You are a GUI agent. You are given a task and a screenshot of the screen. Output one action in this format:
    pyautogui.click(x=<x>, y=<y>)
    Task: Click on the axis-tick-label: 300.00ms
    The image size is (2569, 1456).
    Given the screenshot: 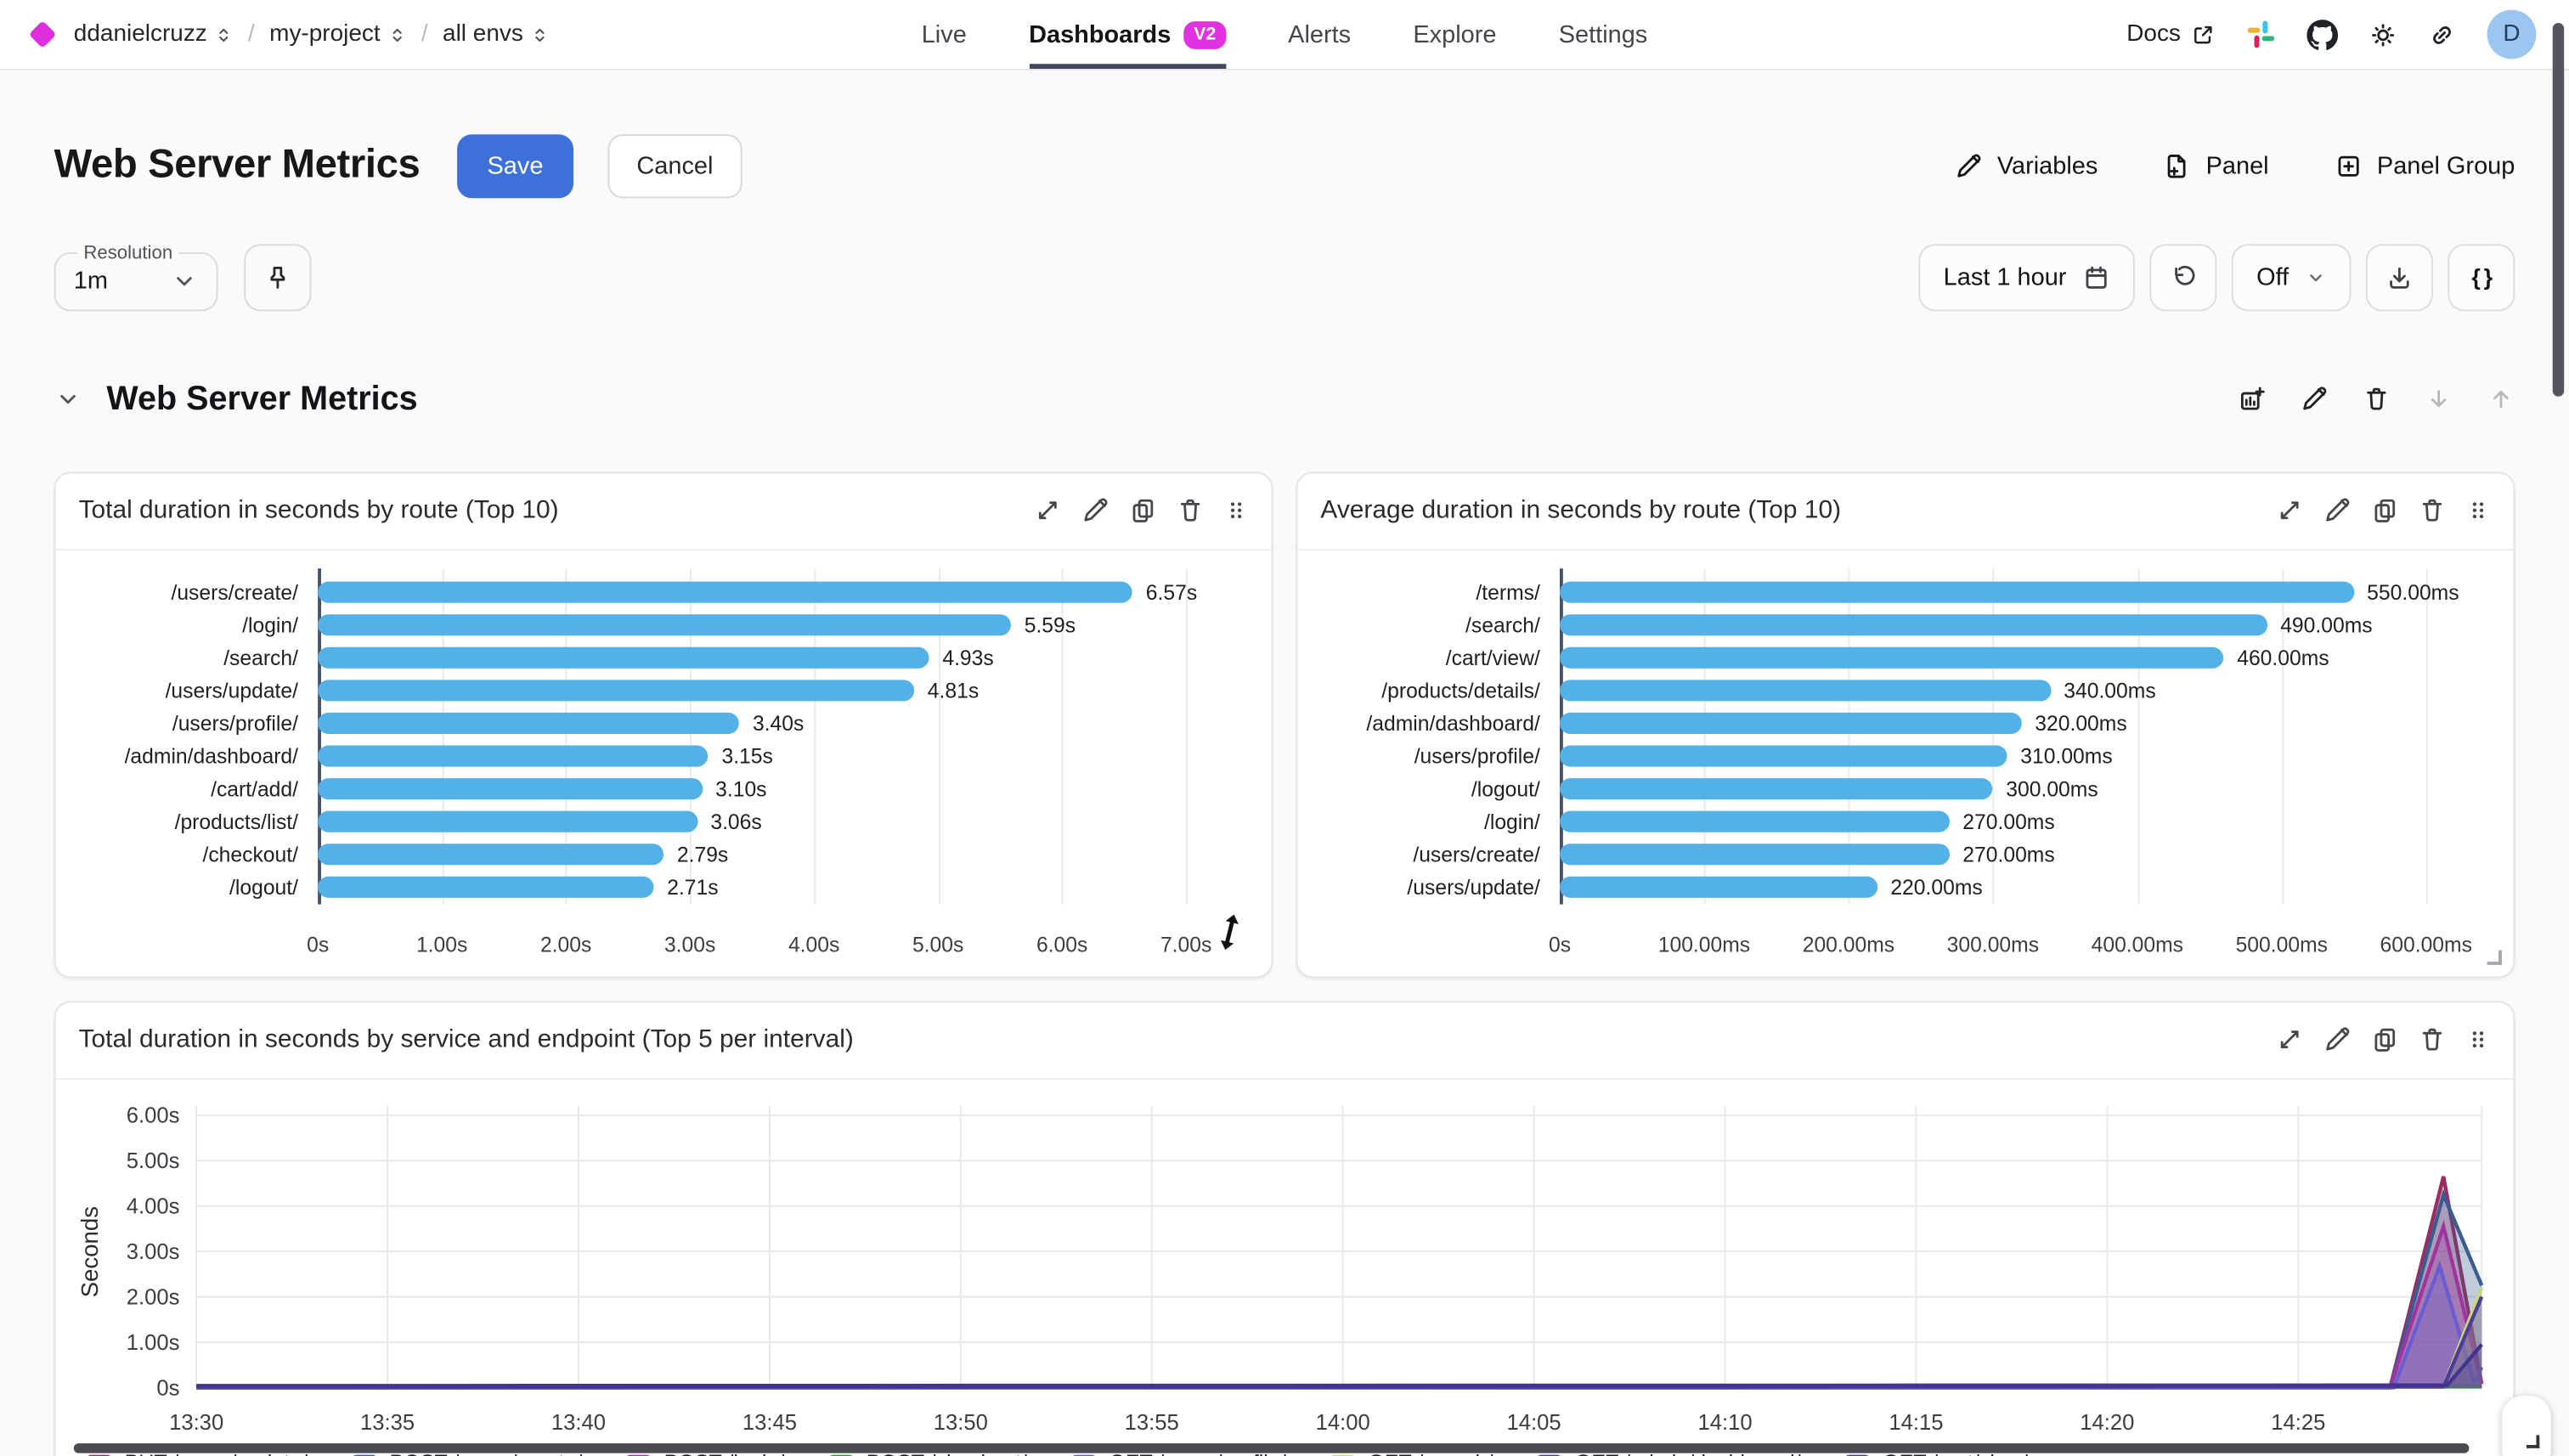 What is the action you would take?
    pyautogui.click(x=1993, y=944)
    